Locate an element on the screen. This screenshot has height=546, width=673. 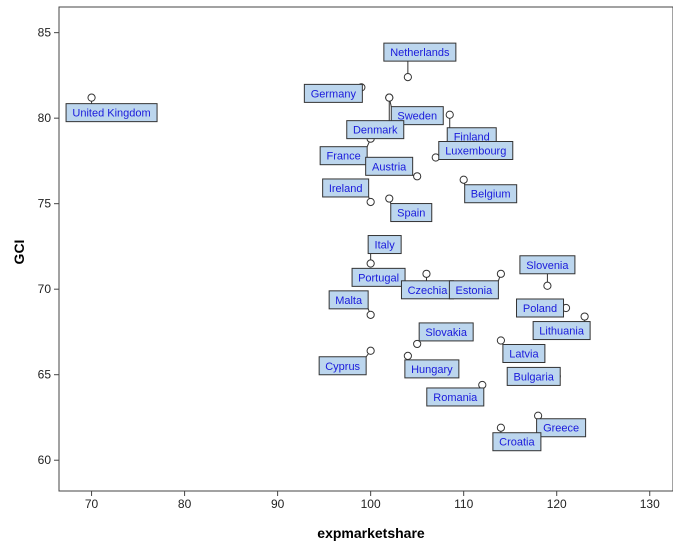
point-label: Lithuania is located at coordinates (561, 331).